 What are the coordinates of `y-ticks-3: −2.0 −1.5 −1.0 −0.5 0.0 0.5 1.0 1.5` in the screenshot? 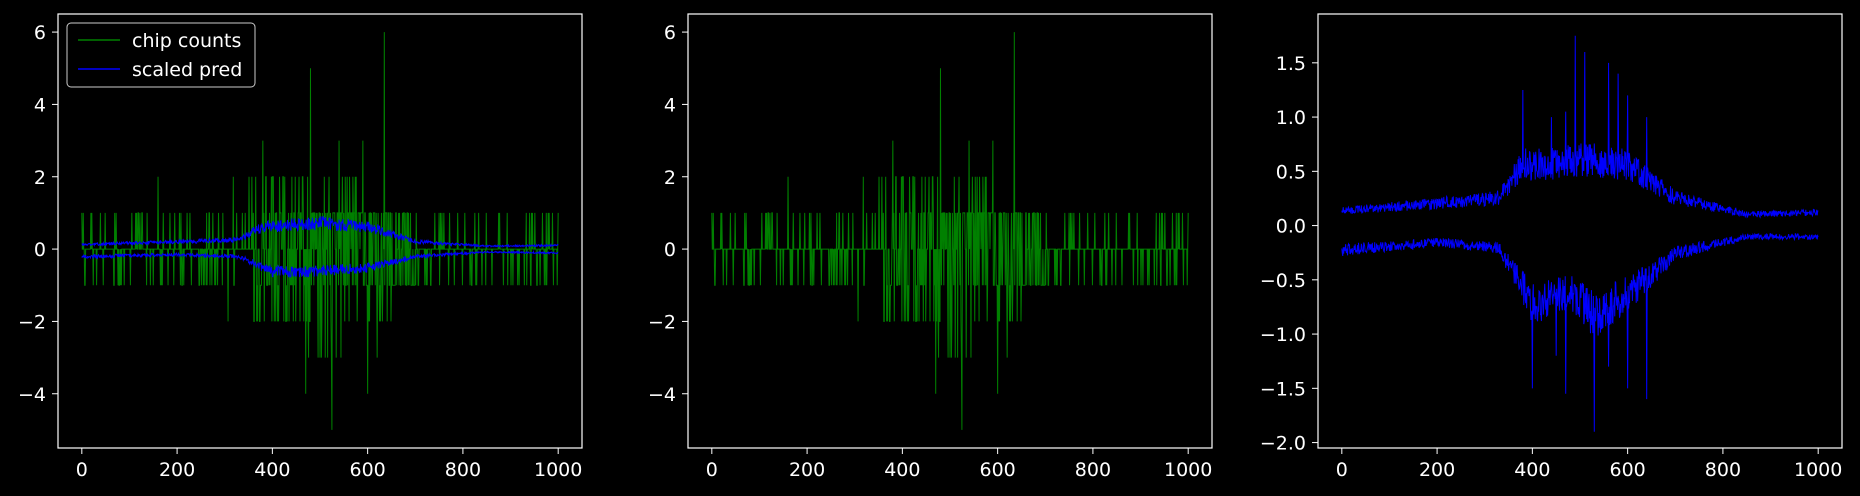 It's located at (1289, 254).